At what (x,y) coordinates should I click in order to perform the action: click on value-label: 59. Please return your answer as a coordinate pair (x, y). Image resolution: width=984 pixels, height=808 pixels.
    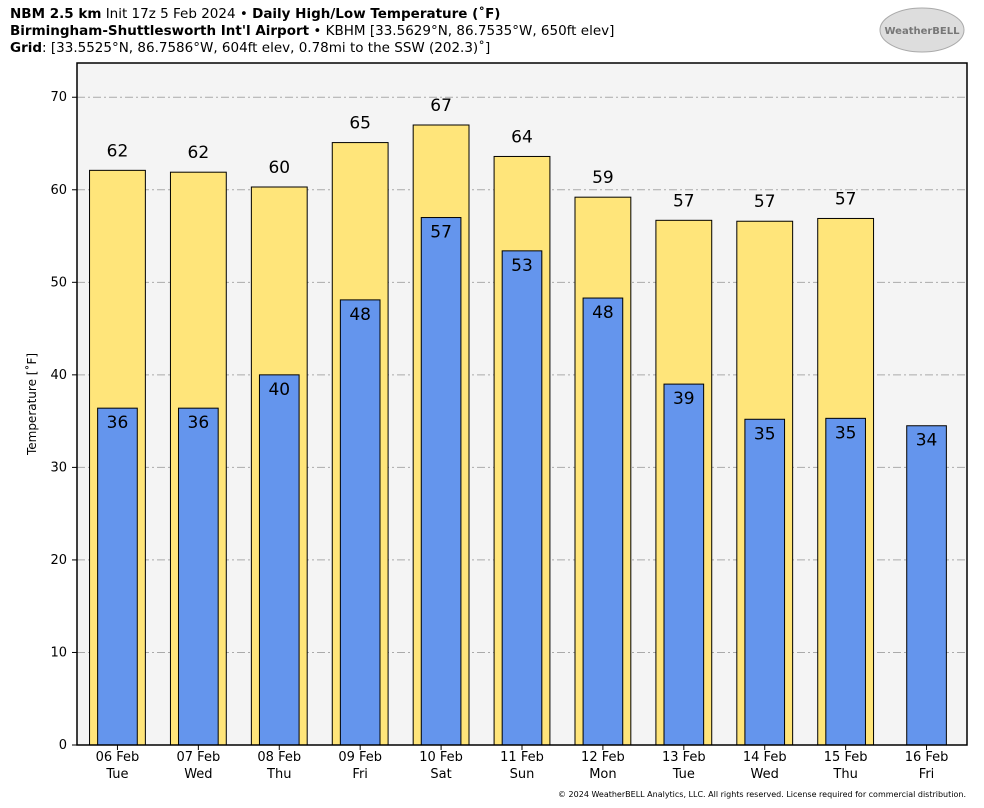
    Looking at the image, I should click on (603, 178).